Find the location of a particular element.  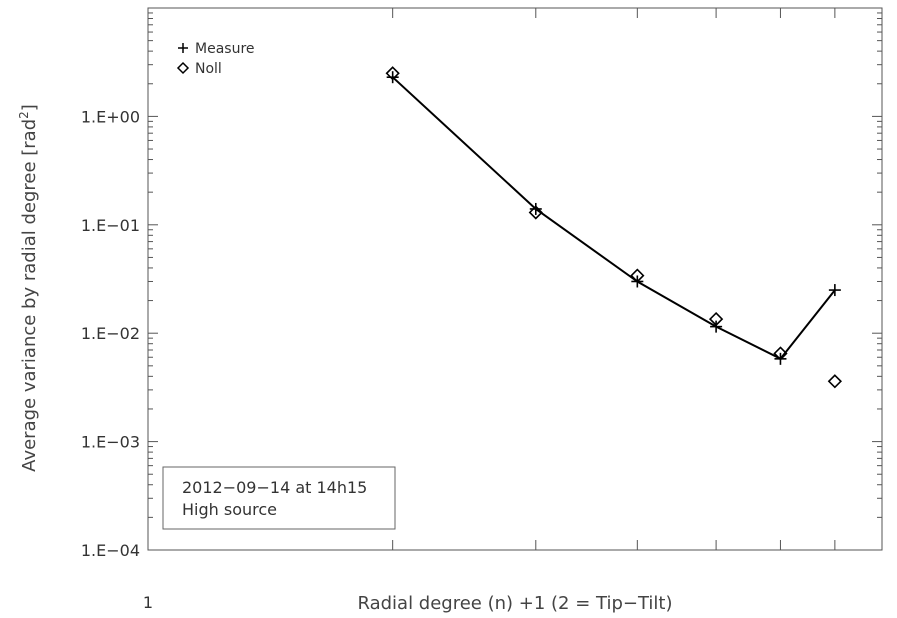

y-tick-label: 1.E−01 is located at coordinates (110, 225).